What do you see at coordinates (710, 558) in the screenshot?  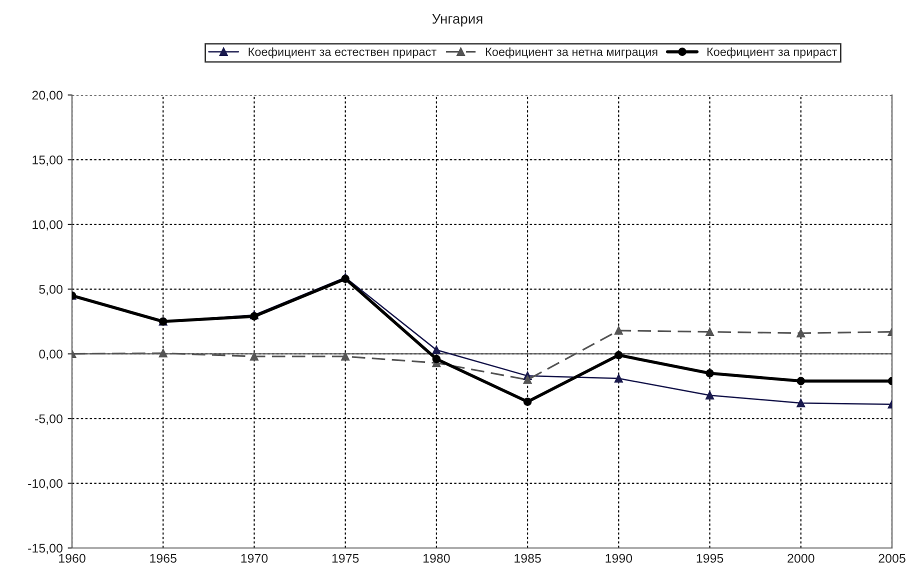 I see `x-tick-label: 1995` at bounding box center [710, 558].